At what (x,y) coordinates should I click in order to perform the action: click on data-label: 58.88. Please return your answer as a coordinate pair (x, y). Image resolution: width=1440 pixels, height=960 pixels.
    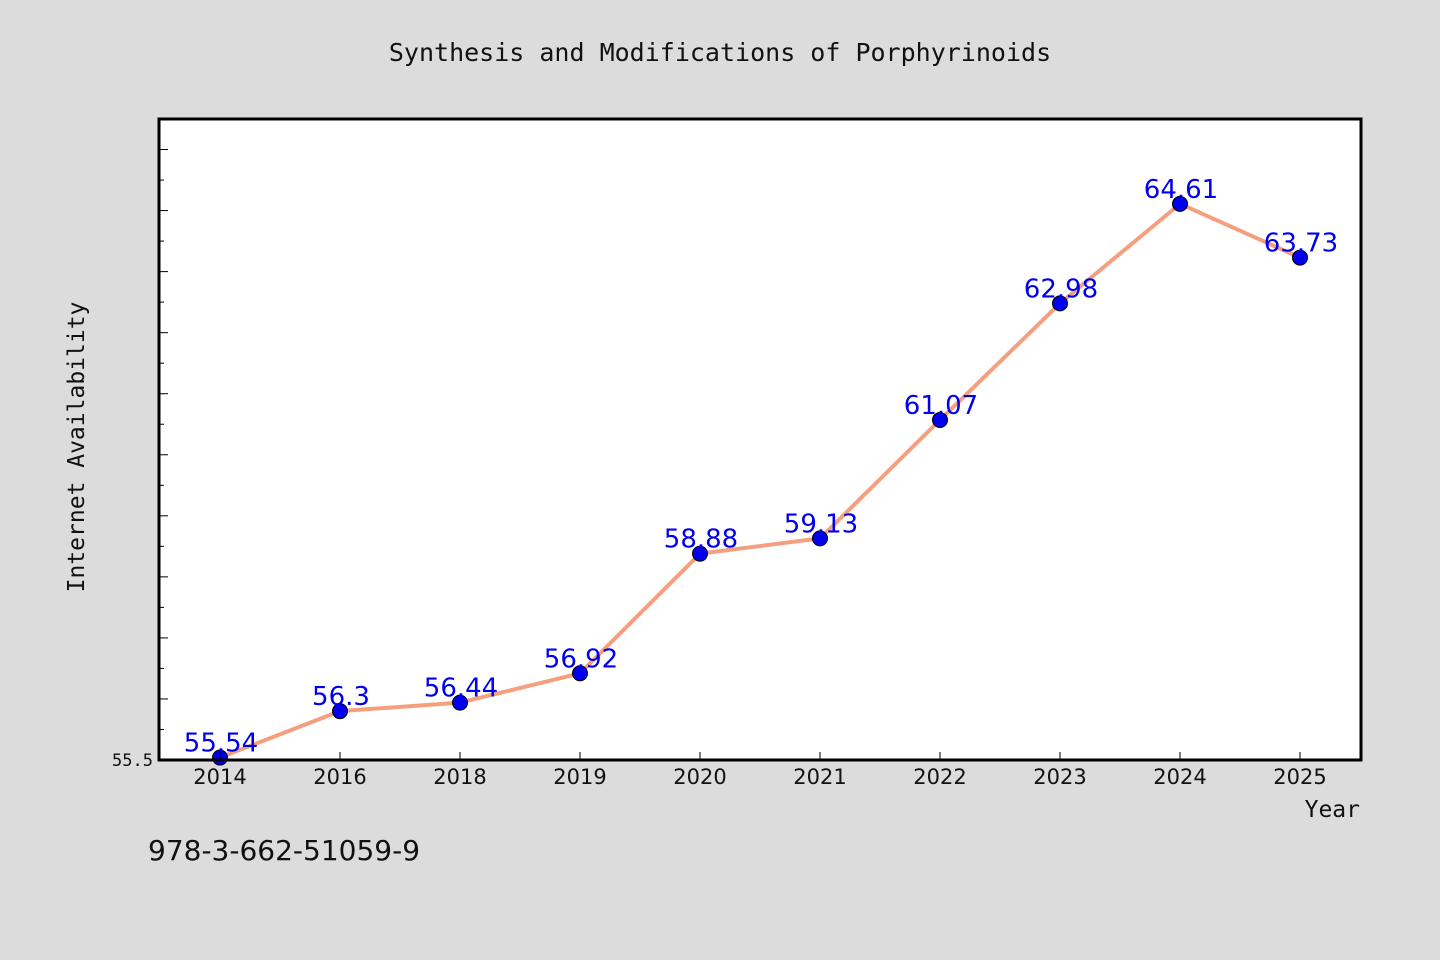
    Looking at the image, I should click on (701, 540).